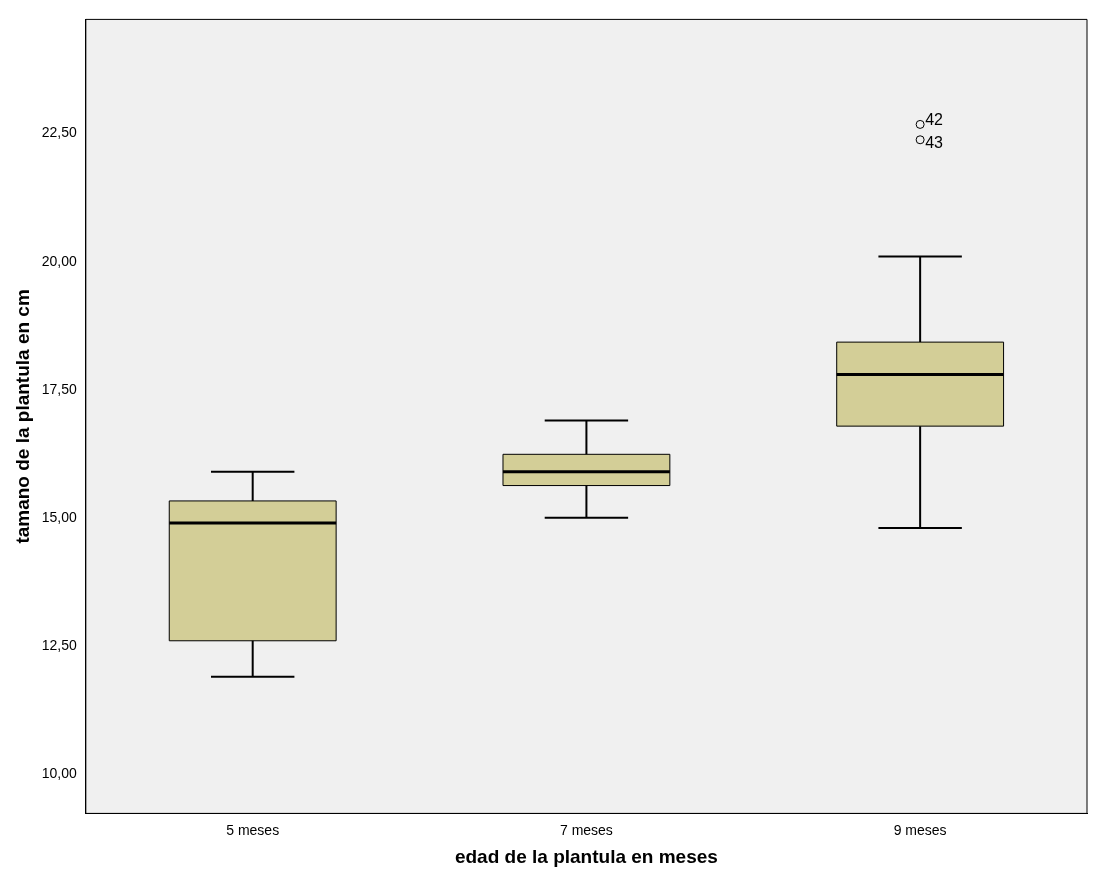 This screenshot has width=1103, height=881. What do you see at coordinates (934, 119) in the screenshot?
I see `annotation: 42` at bounding box center [934, 119].